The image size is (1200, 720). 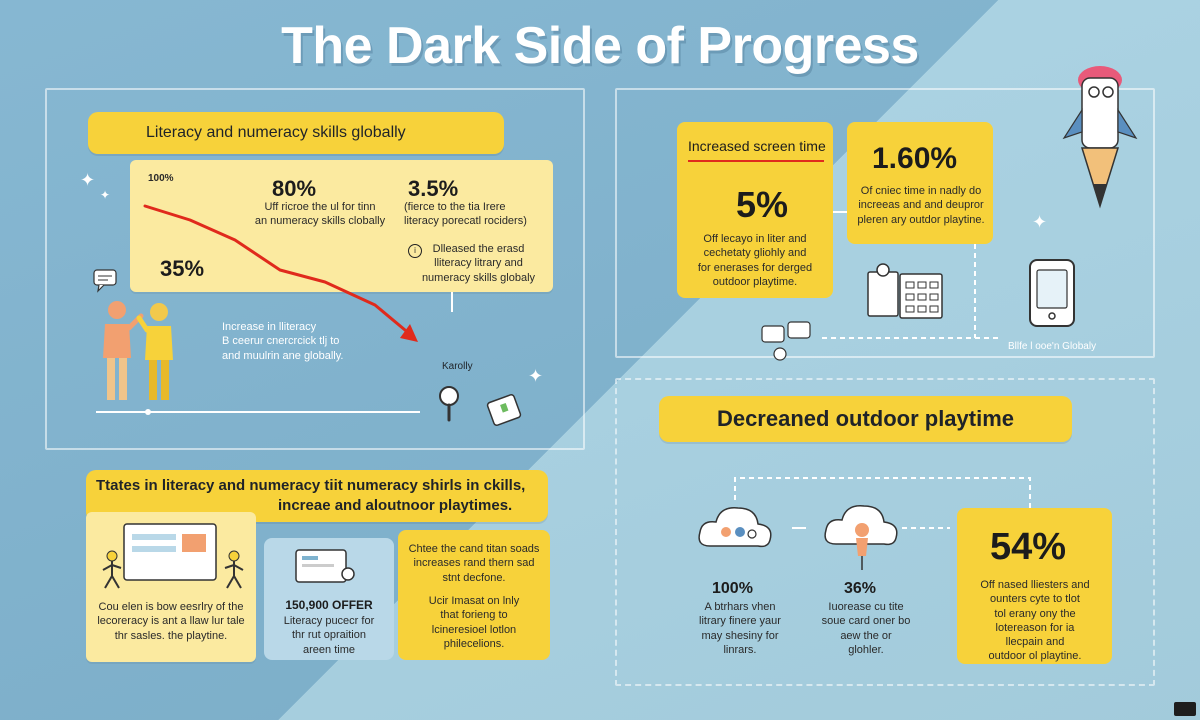 I want to click on tablet-icon, so click(x=325, y=566).